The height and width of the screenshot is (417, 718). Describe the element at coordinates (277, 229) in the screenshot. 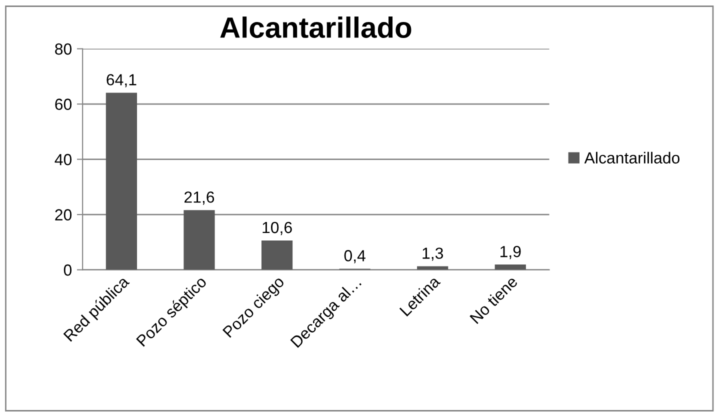

I see `data-label: 10,6` at that location.